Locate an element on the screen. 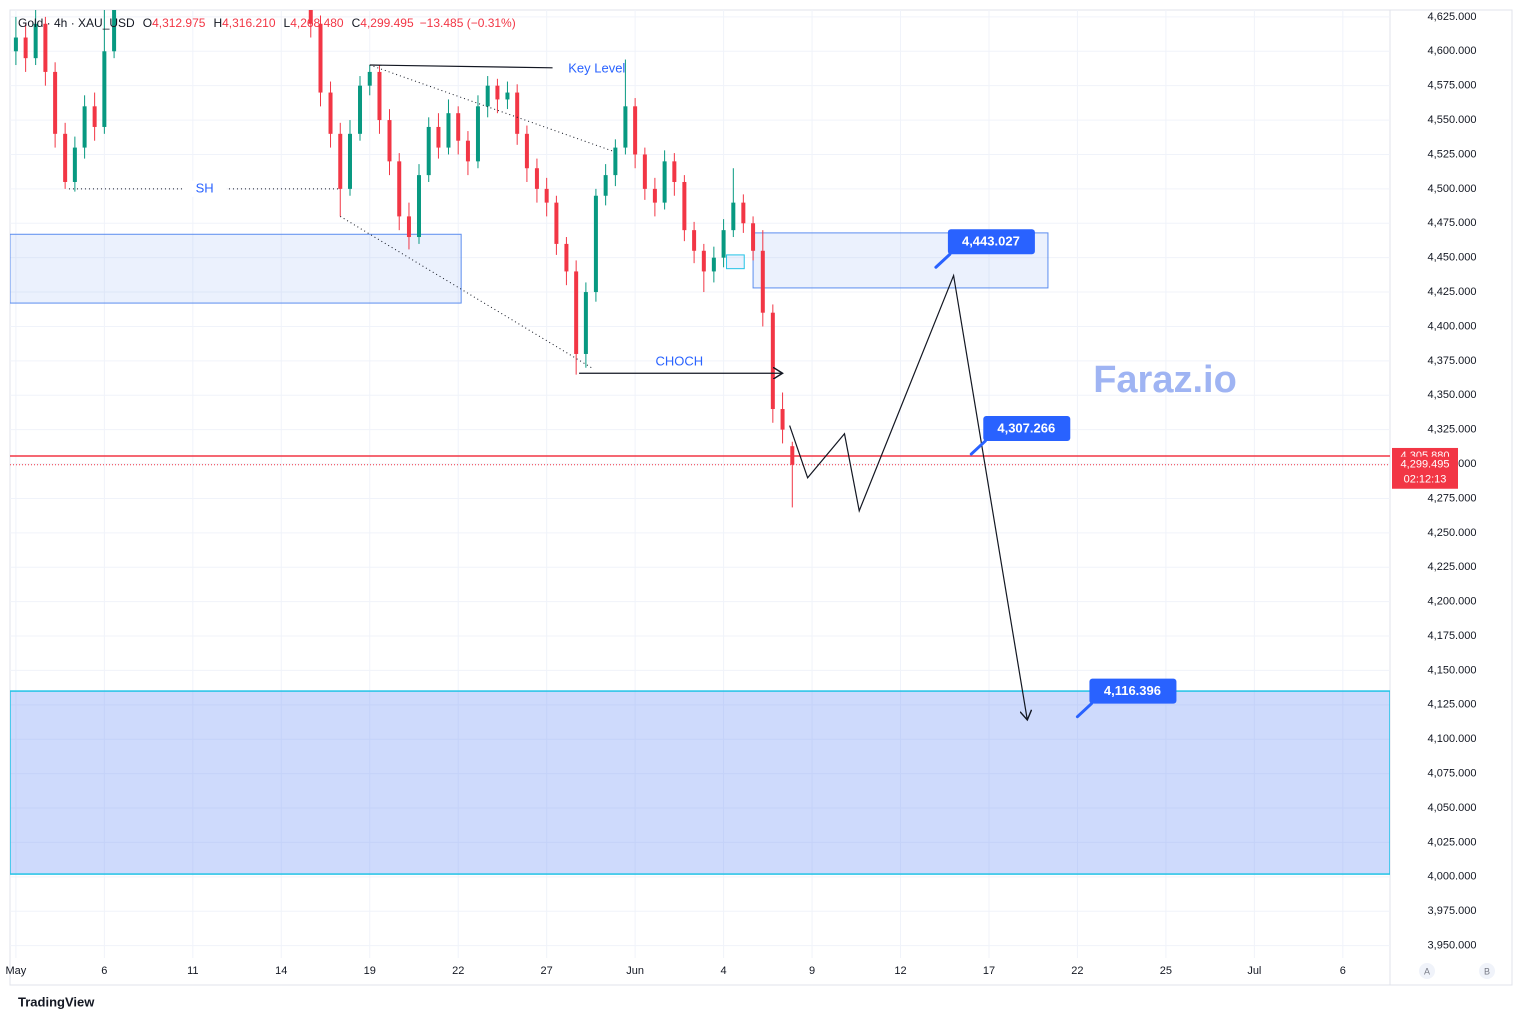 The height and width of the screenshot is (1026, 1523). y-tick-label: 4,100.000 is located at coordinates (1452, 739).